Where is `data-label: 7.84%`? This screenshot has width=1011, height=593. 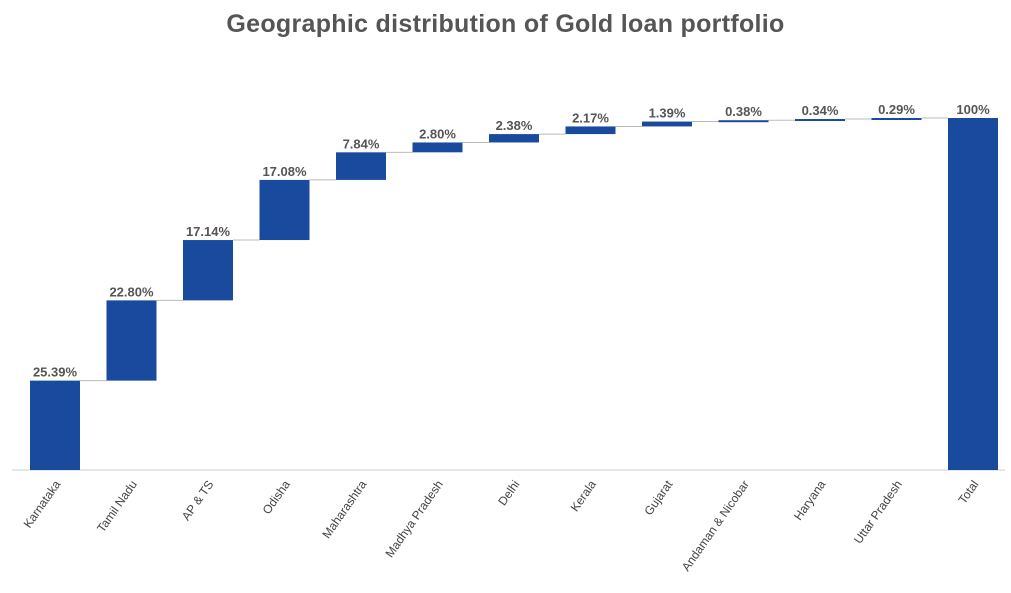 data-label: 7.84% is located at coordinates (361, 143).